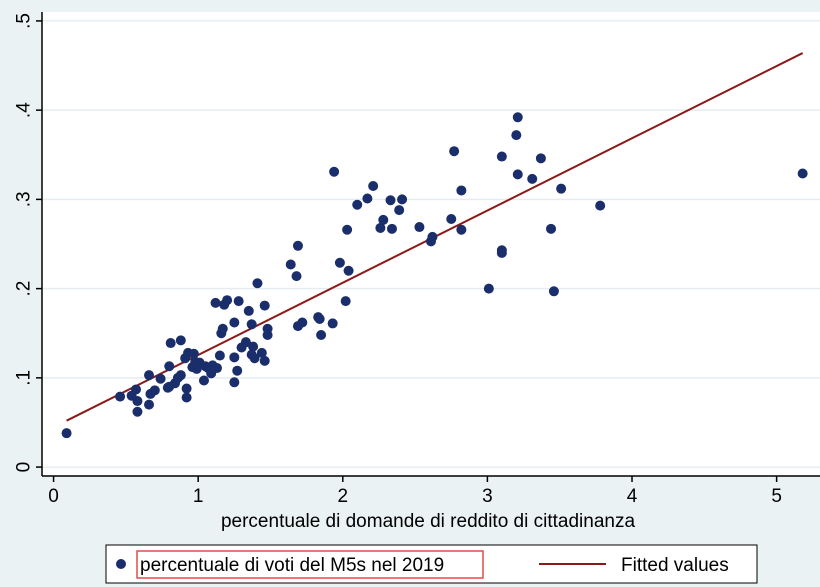 This screenshot has width=820, height=587. What do you see at coordinates (53, 496) in the screenshot?
I see `x-tick-label: 0` at bounding box center [53, 496].